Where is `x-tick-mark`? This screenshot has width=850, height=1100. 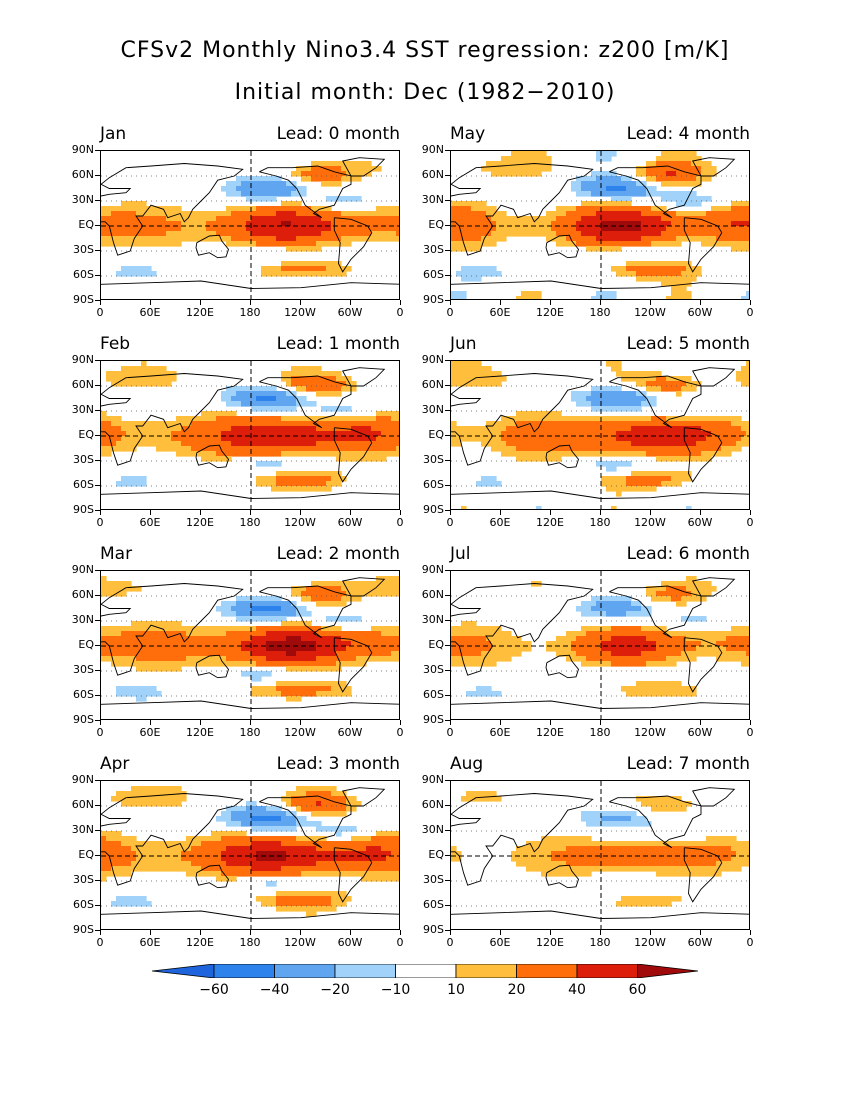 x-tick-mark is located at coordinates (250, 302).